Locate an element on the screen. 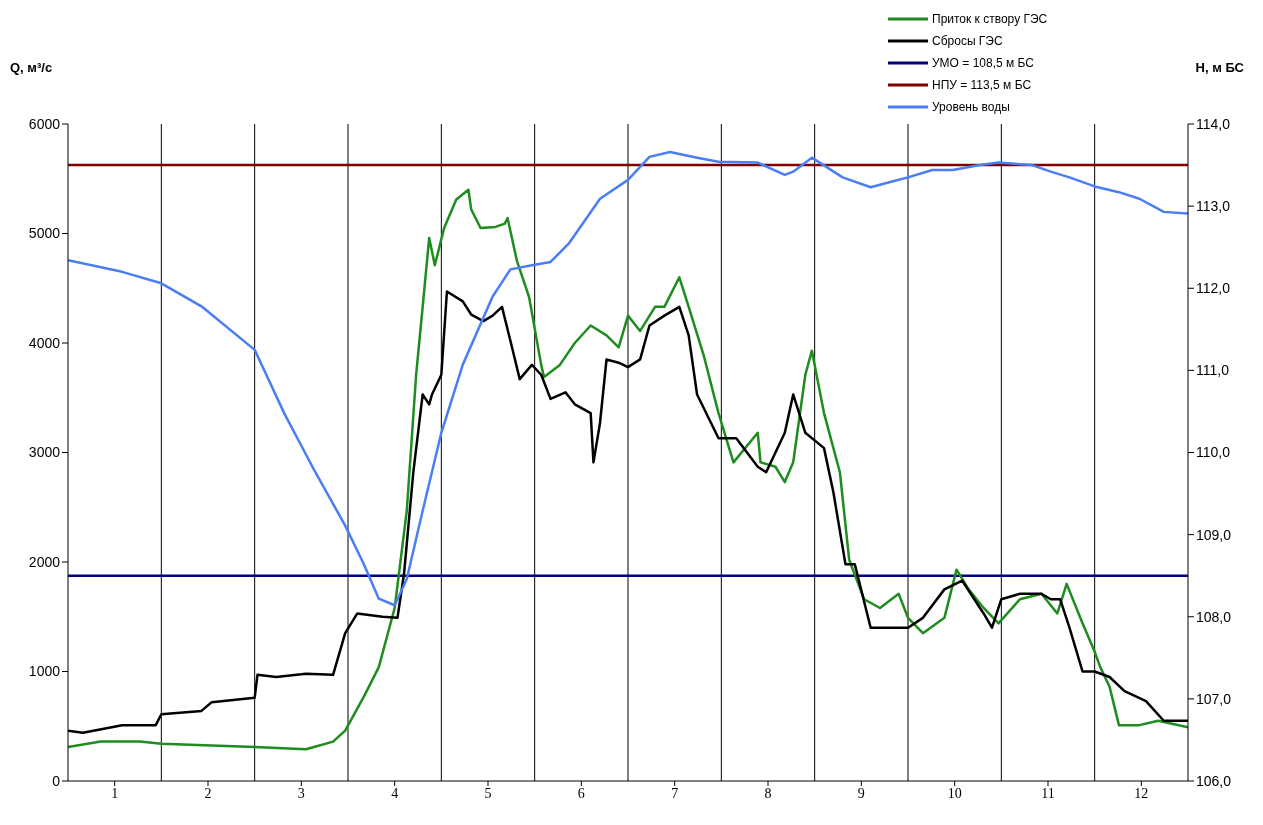 This screenshot has width=1263, height=825. y2-axis-title: H, м БС is located at coordinates (1219, 67).